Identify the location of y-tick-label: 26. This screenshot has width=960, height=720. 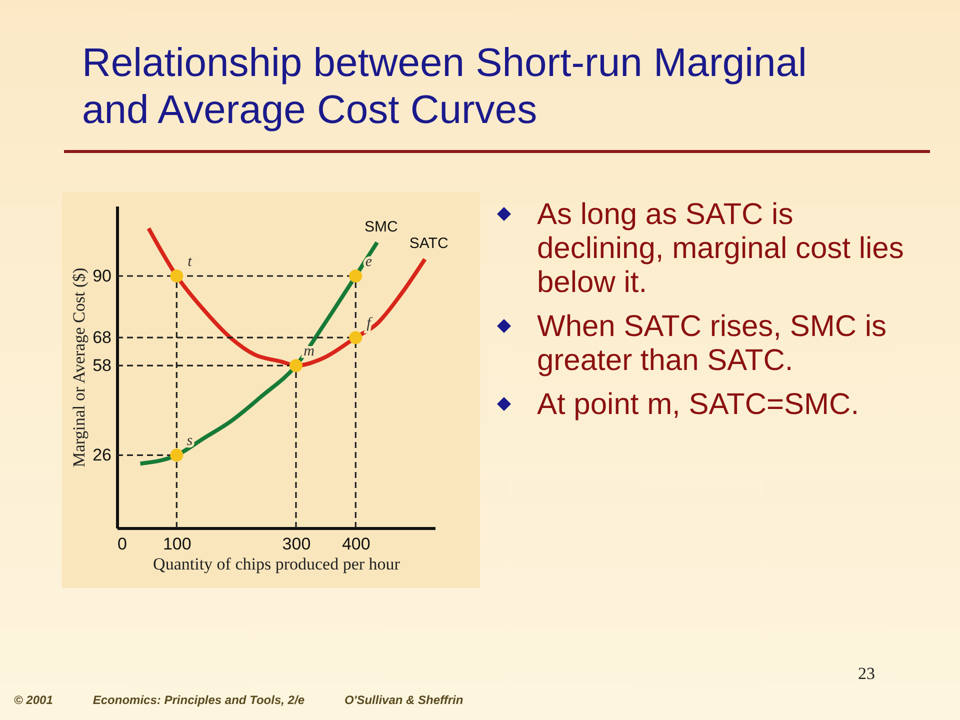
(102, 455).